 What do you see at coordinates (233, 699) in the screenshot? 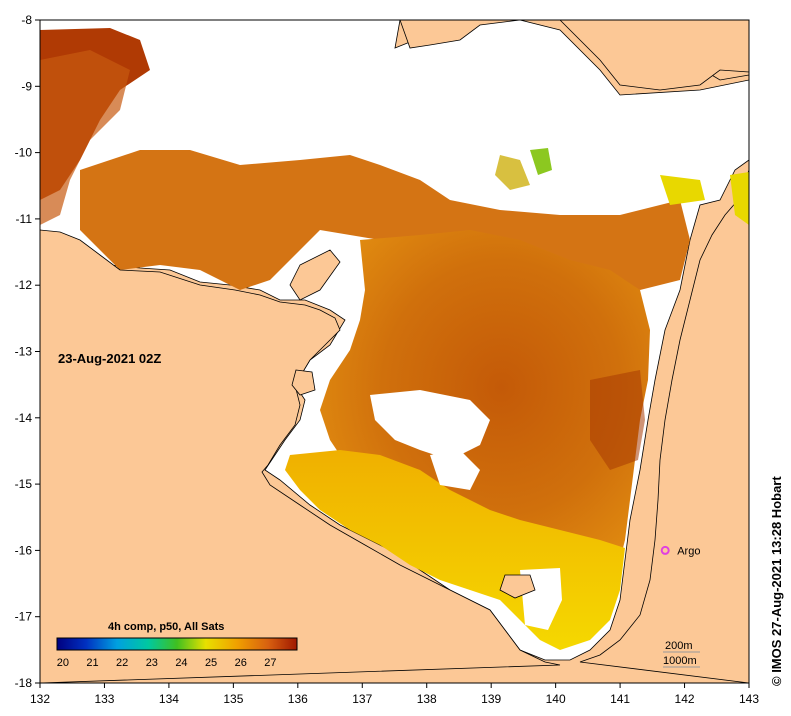
I see `lon-tick-label: 135` at bounding box center [233, 699].